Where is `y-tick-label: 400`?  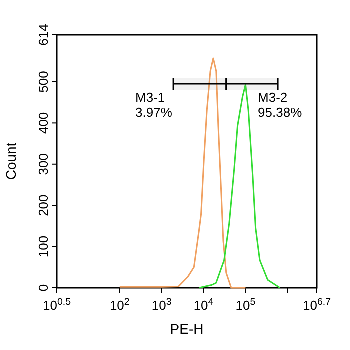 y-tick-label: 400 is located at coordinates (43, 123).